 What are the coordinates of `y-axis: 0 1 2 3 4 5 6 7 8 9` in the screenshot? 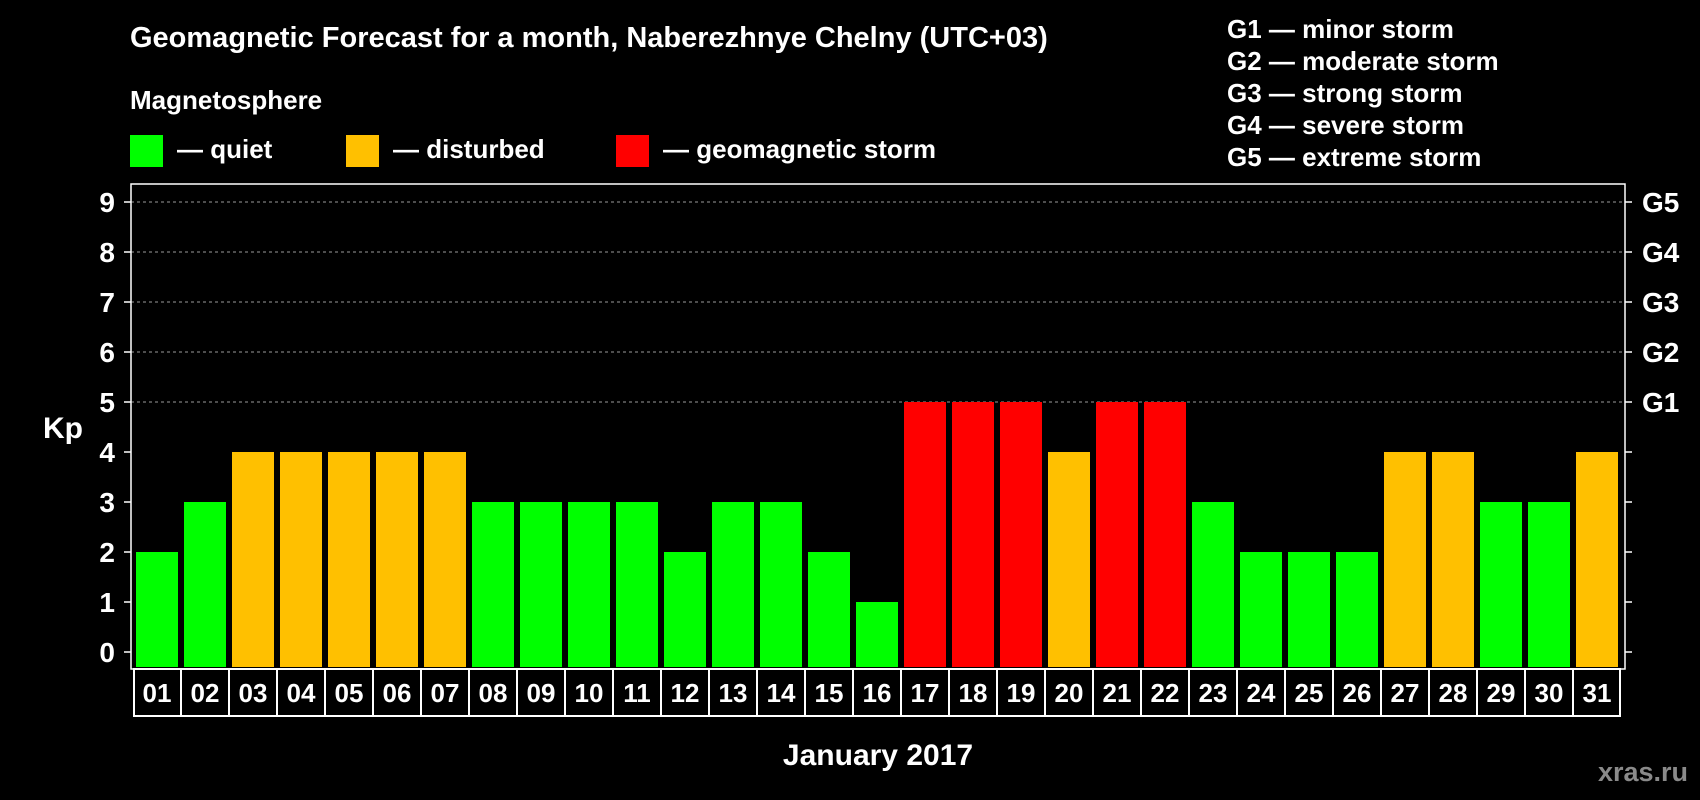 It's located at (115, 427).